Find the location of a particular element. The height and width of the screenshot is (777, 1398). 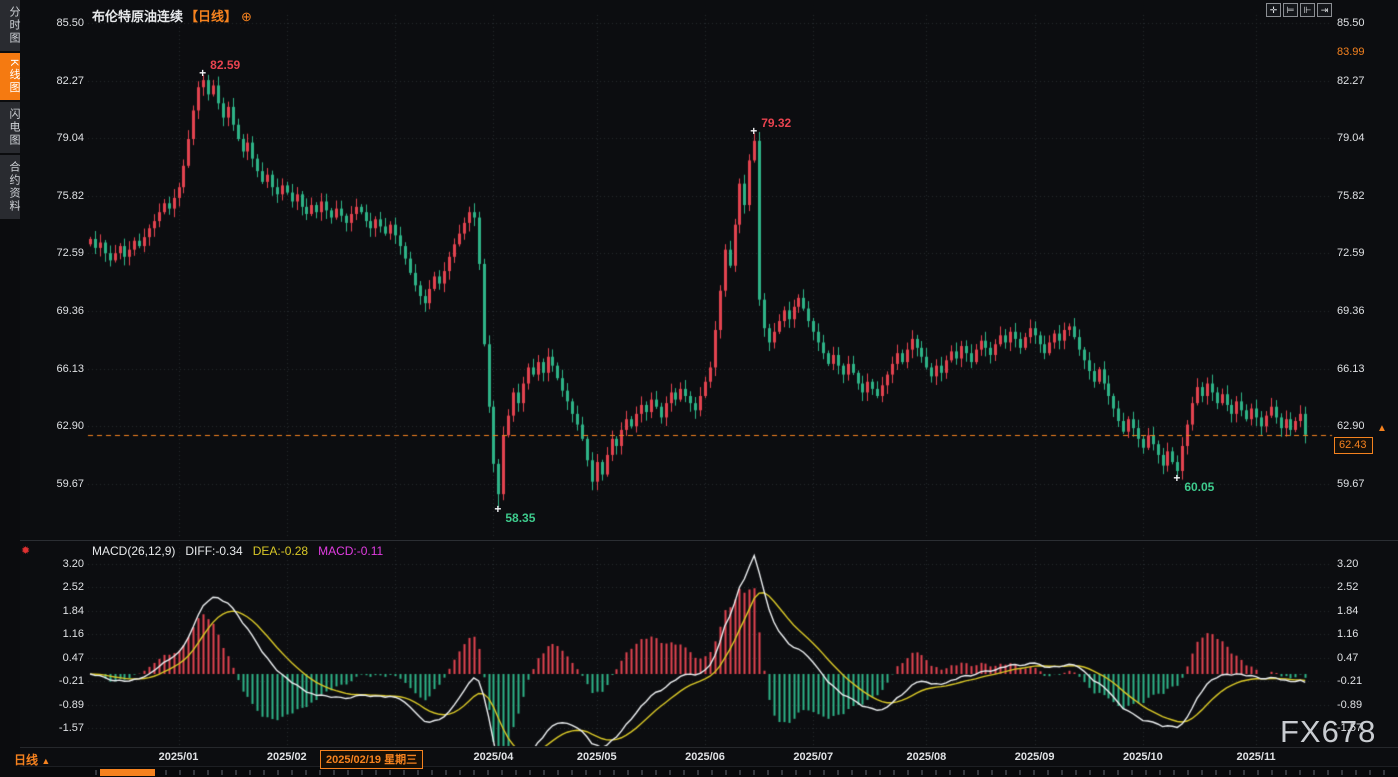

period-label: 日线 is located at coordinates (26, 760).